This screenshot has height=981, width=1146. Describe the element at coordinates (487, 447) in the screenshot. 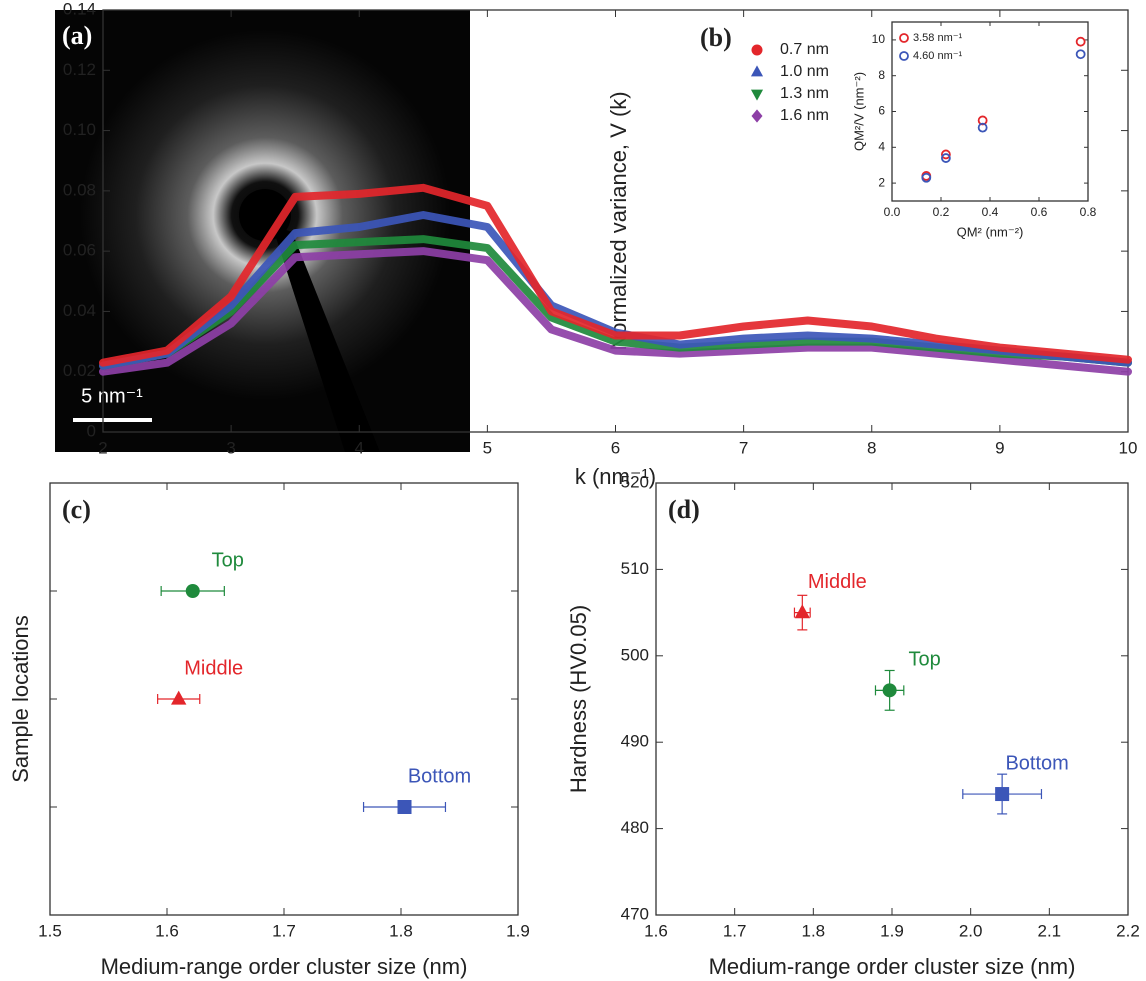

I see `x-tick-label: 5` at that location.